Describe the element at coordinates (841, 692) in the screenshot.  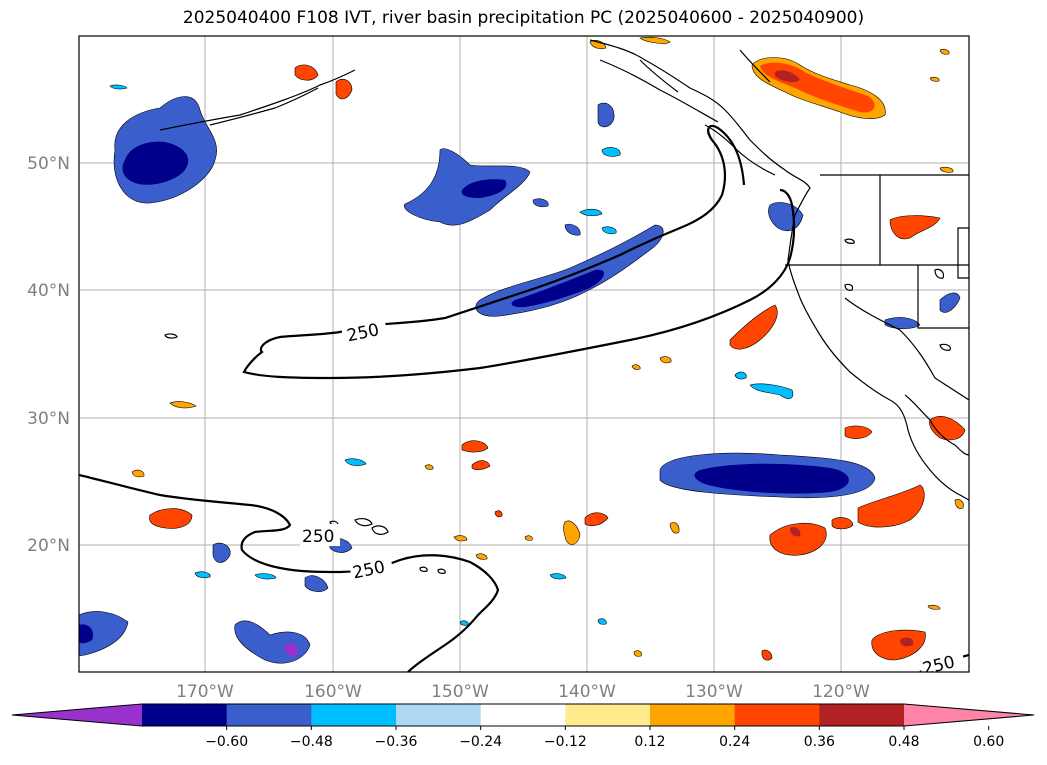
I see `lon-label: 120°W` at that location.